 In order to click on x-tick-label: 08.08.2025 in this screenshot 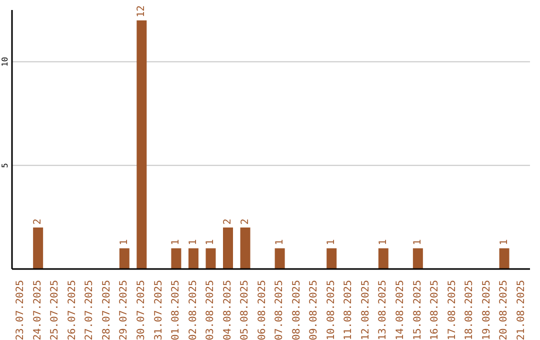, I will do `click(296, 310)`.